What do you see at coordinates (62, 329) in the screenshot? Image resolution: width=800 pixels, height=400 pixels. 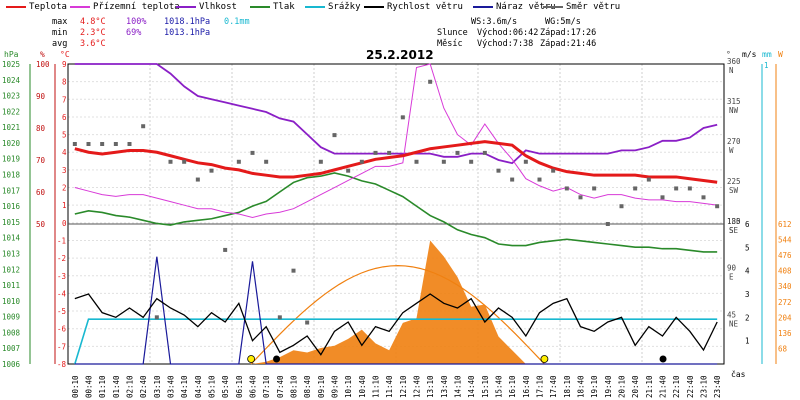 I see `temp-tick-label: -6` at bounding box center [62, 329].